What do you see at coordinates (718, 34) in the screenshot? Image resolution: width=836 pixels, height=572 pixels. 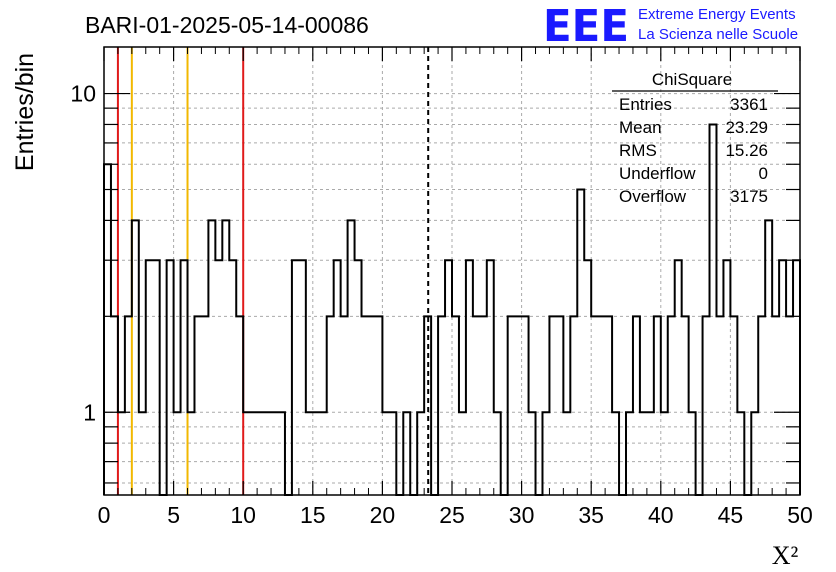 I see `logo-line-2: La Scienza nelle Scuole` at bounding box center [718, 34].